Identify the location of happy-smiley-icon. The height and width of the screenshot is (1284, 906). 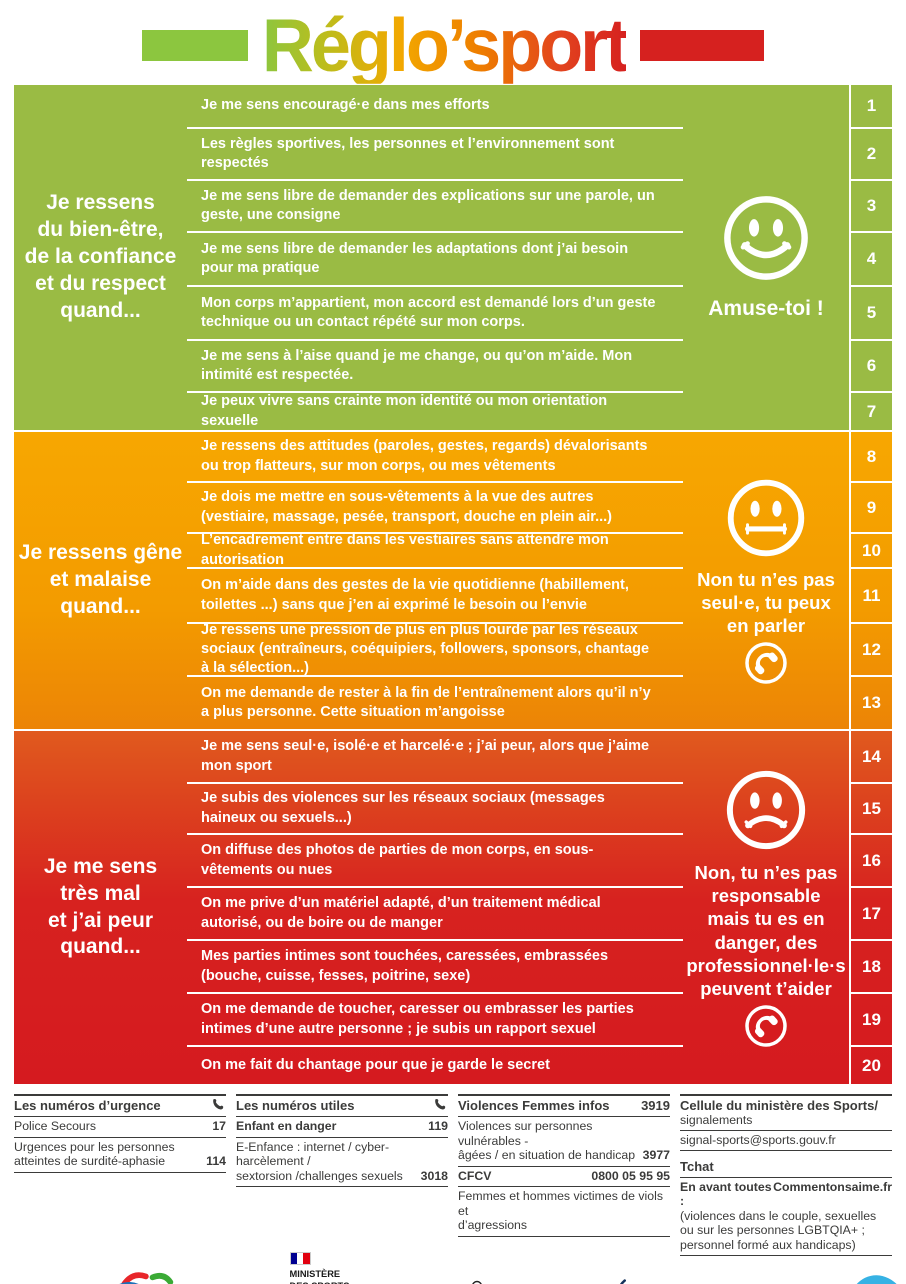
(766, 238).